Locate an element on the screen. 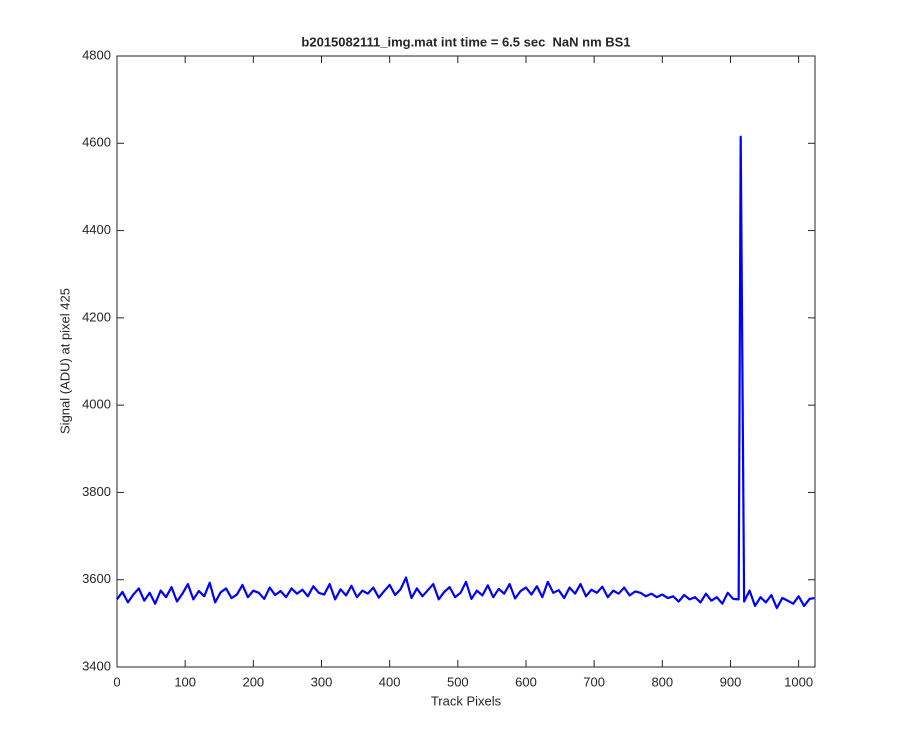 This screenshot has height=750, width=900. y-axis-label: Signal (ADU) at pixel 425 is located at coordinates (64, 361).